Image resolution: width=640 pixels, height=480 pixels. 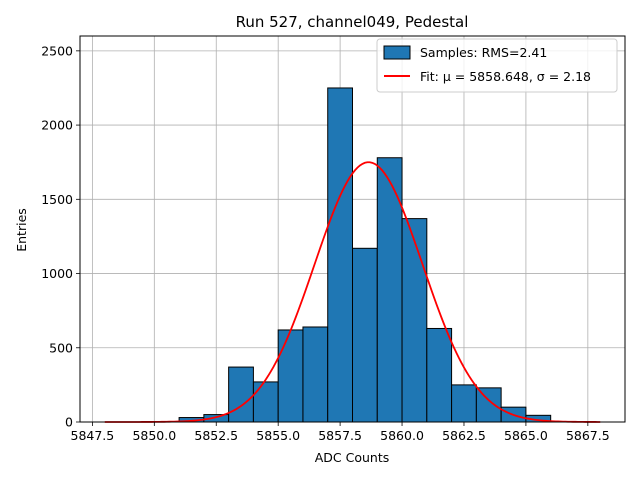 What do you see at coordinates (216, 435) in the screenshot?
I see `x-tick-label: 5852.5` at bounding box center [216, 435].